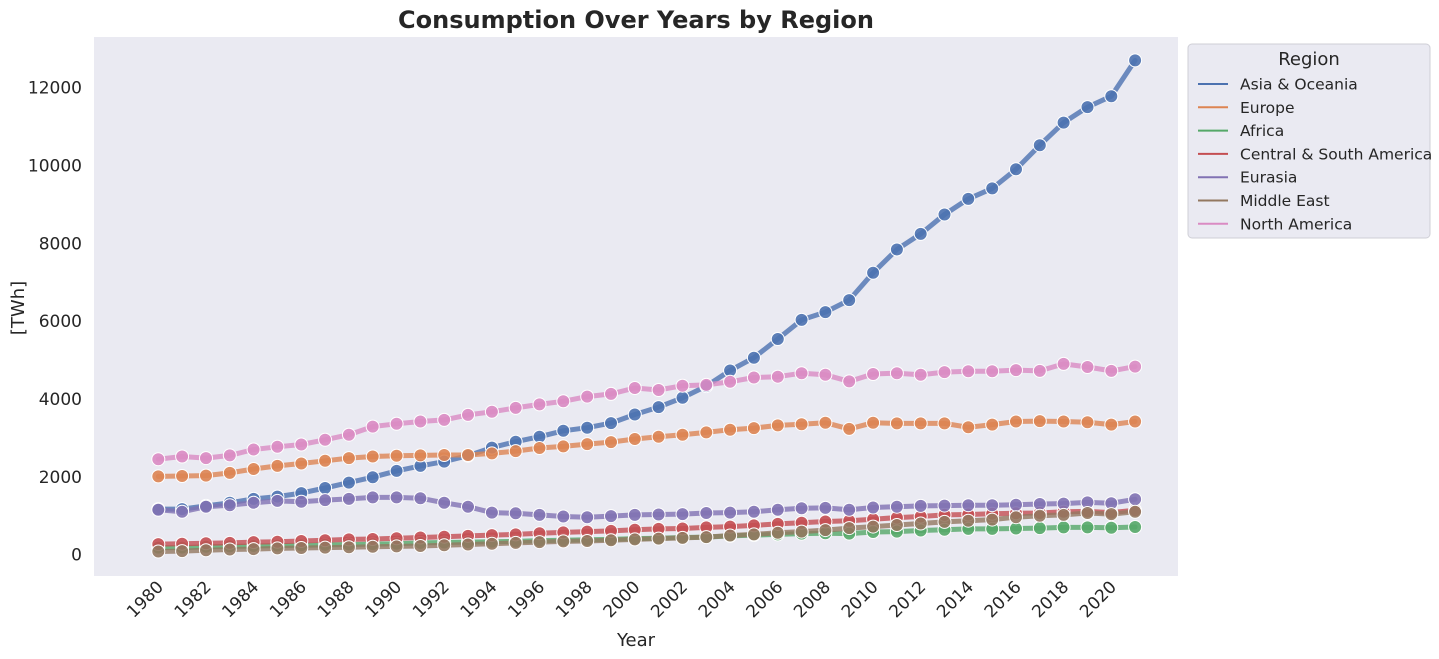 The image size is (1439, 659). Describe the element at coordinates (145, 599) in the screenshot. I see `x-tick-label: 1980` at that location.